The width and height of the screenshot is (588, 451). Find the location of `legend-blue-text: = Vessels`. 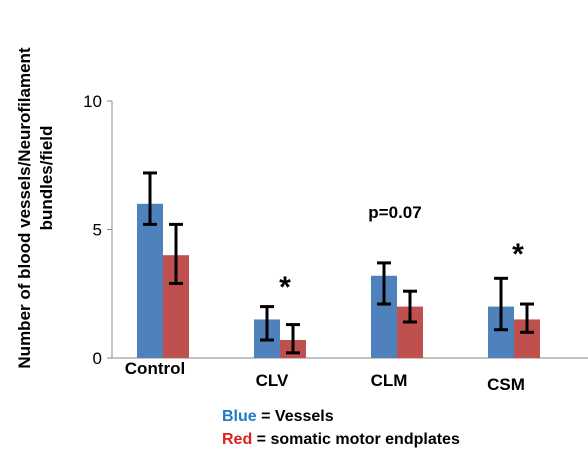

legend-blue-text: = Vessels is located at coordinates (295, 416).